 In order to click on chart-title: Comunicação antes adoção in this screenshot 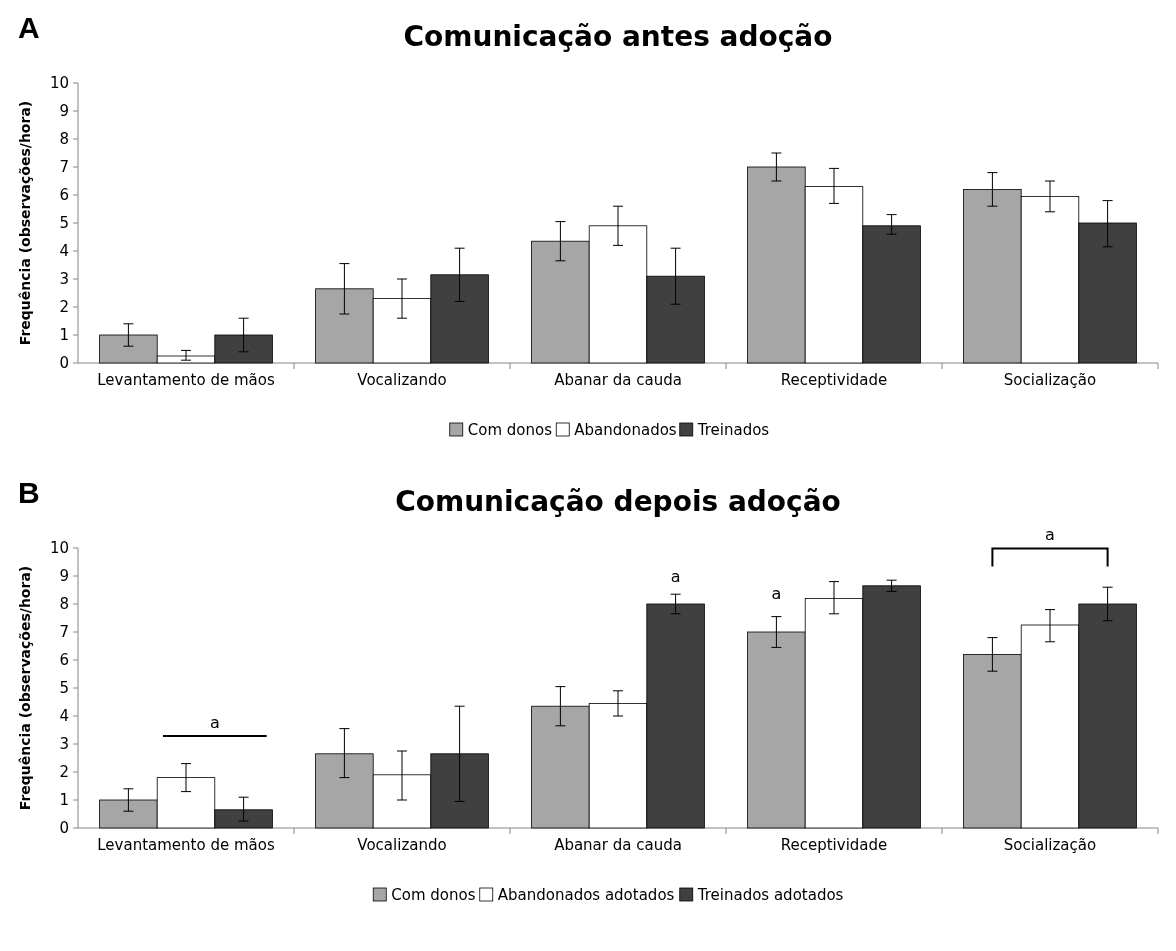, I will do `click(618, 36)`.